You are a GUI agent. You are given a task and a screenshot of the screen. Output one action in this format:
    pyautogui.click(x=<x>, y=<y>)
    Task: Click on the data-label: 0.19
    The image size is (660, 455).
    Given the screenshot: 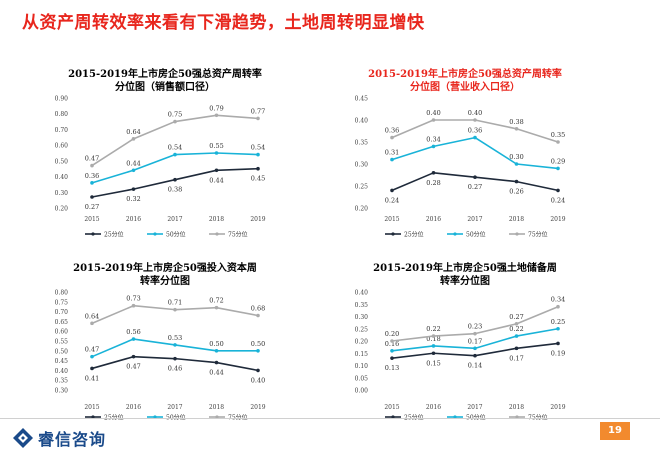 What is the action you would take?
    pyautogui.click(x=558, y=353)
    